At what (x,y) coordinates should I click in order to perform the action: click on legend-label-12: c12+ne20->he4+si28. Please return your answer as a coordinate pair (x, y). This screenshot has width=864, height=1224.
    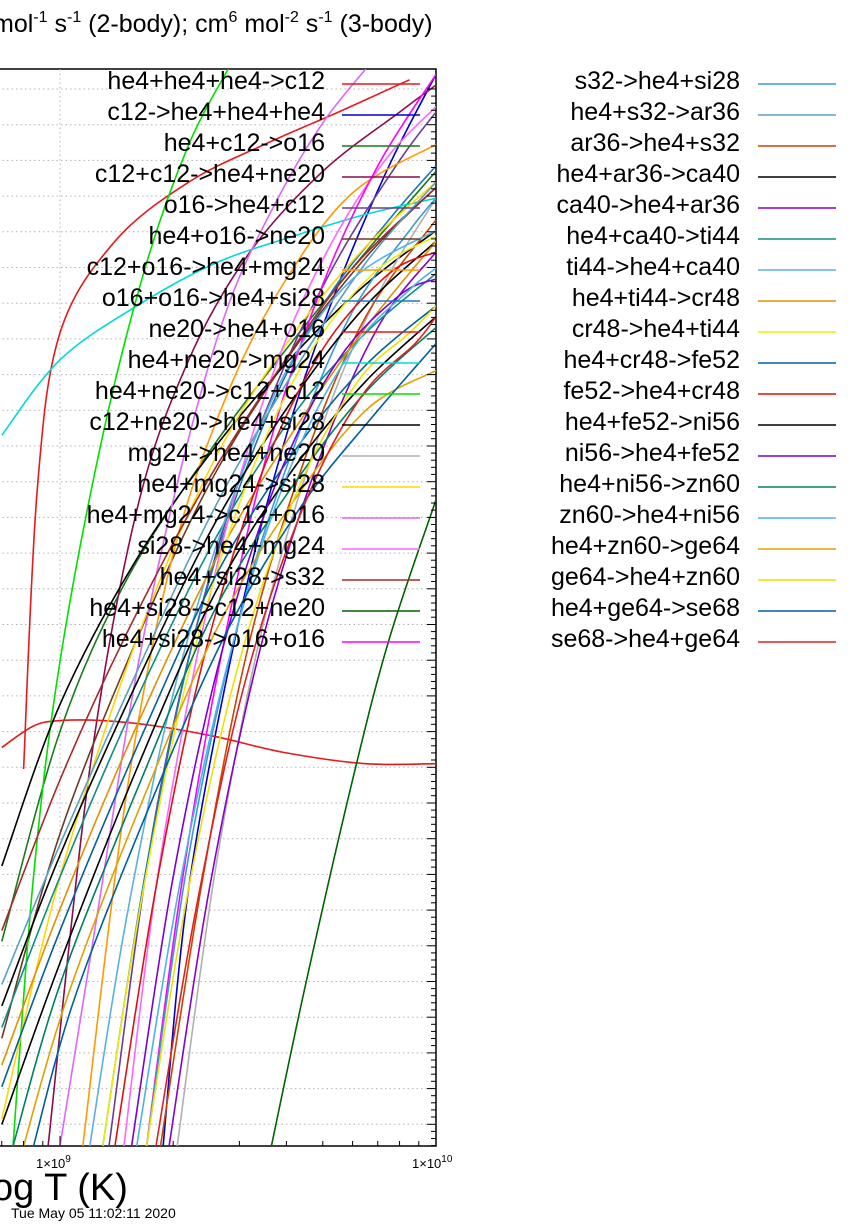
    Looking at the image, I should click on (207, 422).